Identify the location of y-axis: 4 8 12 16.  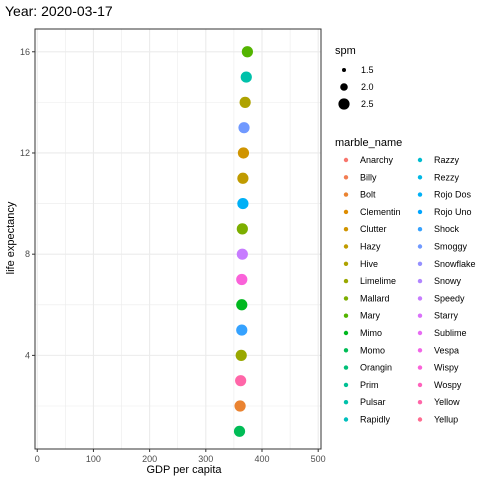
(27, 204).